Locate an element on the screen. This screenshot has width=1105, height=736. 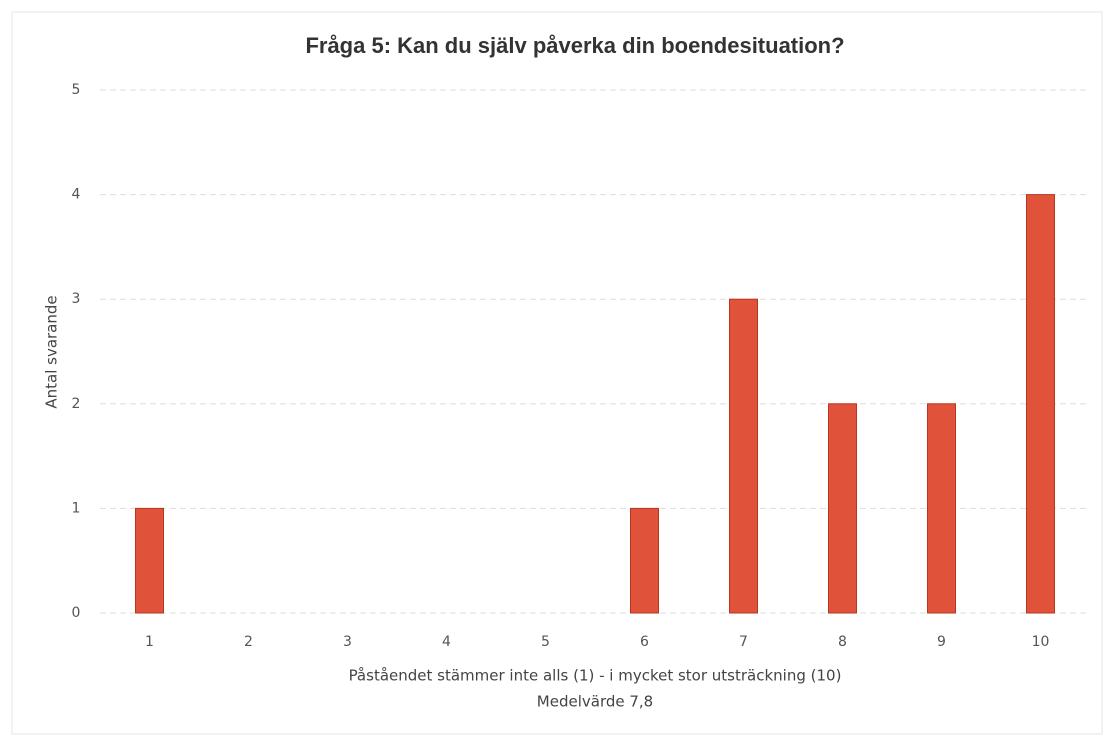
y-tick-label: 0 is located at coordinates (76, 613).